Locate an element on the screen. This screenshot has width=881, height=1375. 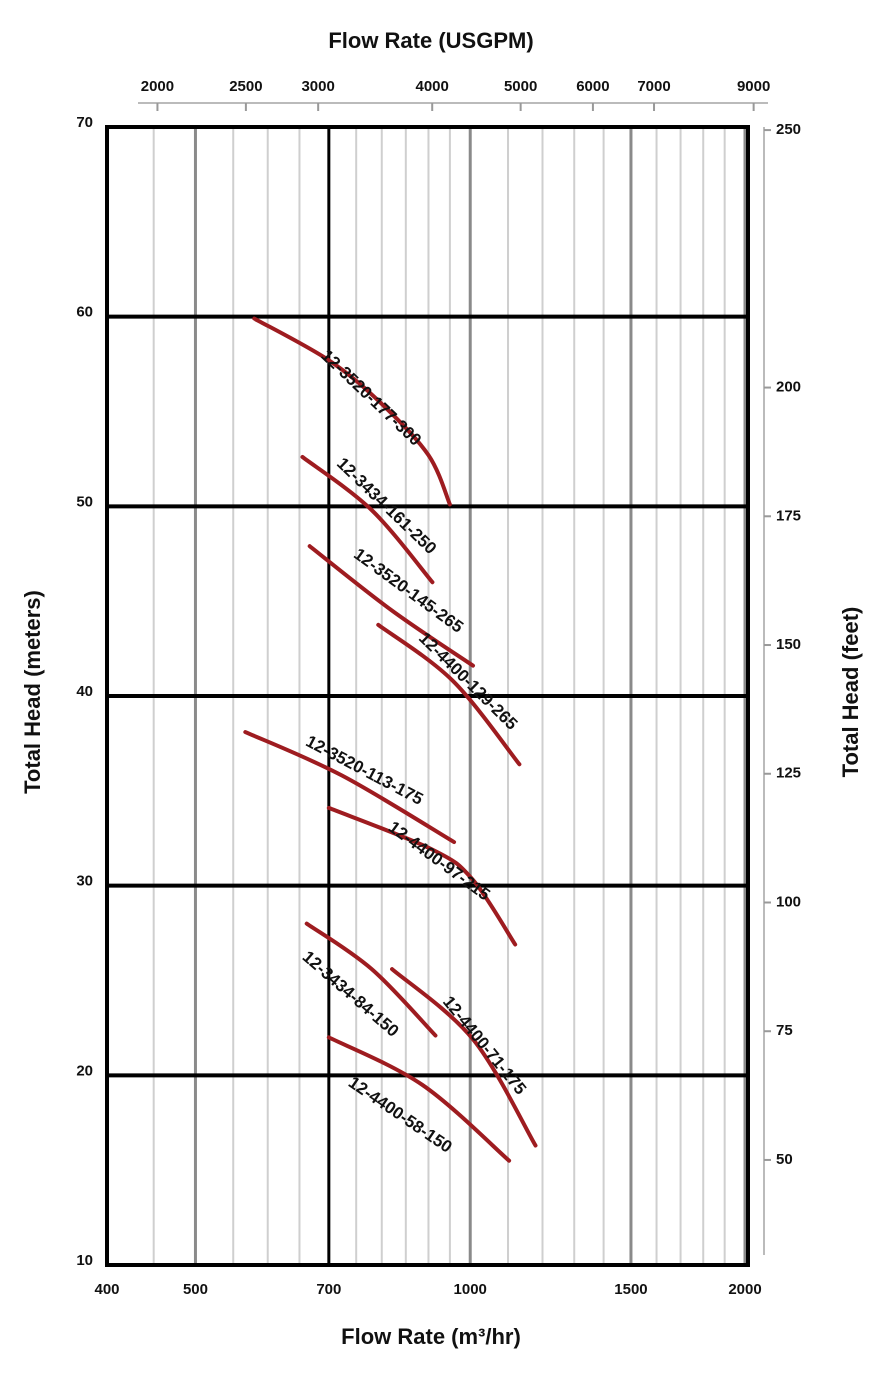
x2-tick-label: 2000 is located at coordinates (157, 86).